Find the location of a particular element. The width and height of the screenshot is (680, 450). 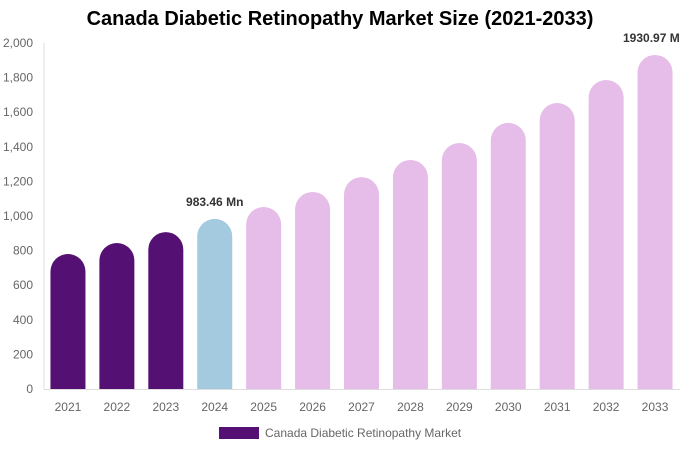

y-tick-label: 2,000 is located at coordinates (18, 43).